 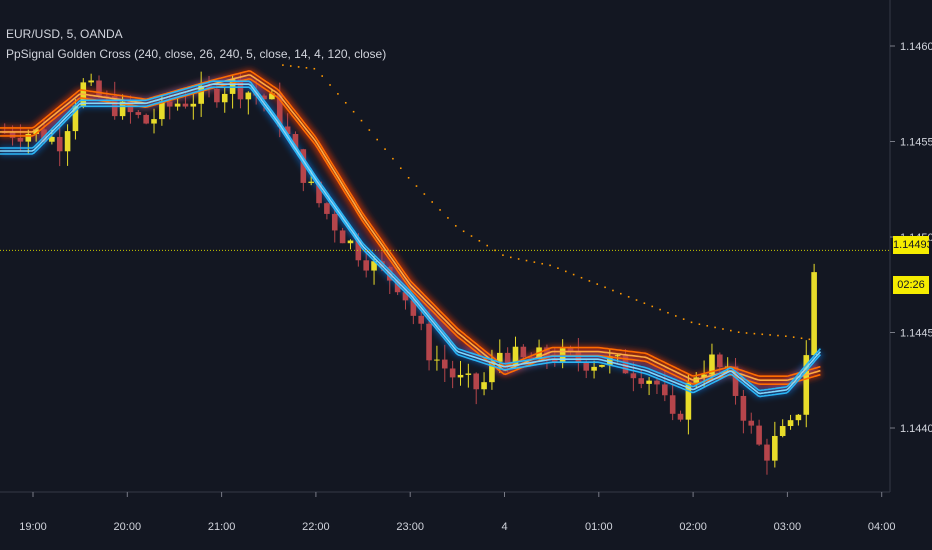 What do you see at coordinates (916, 47) in the screenshot?
I see `y-tick-label: 1.14600` at bounding box center [916, 47].